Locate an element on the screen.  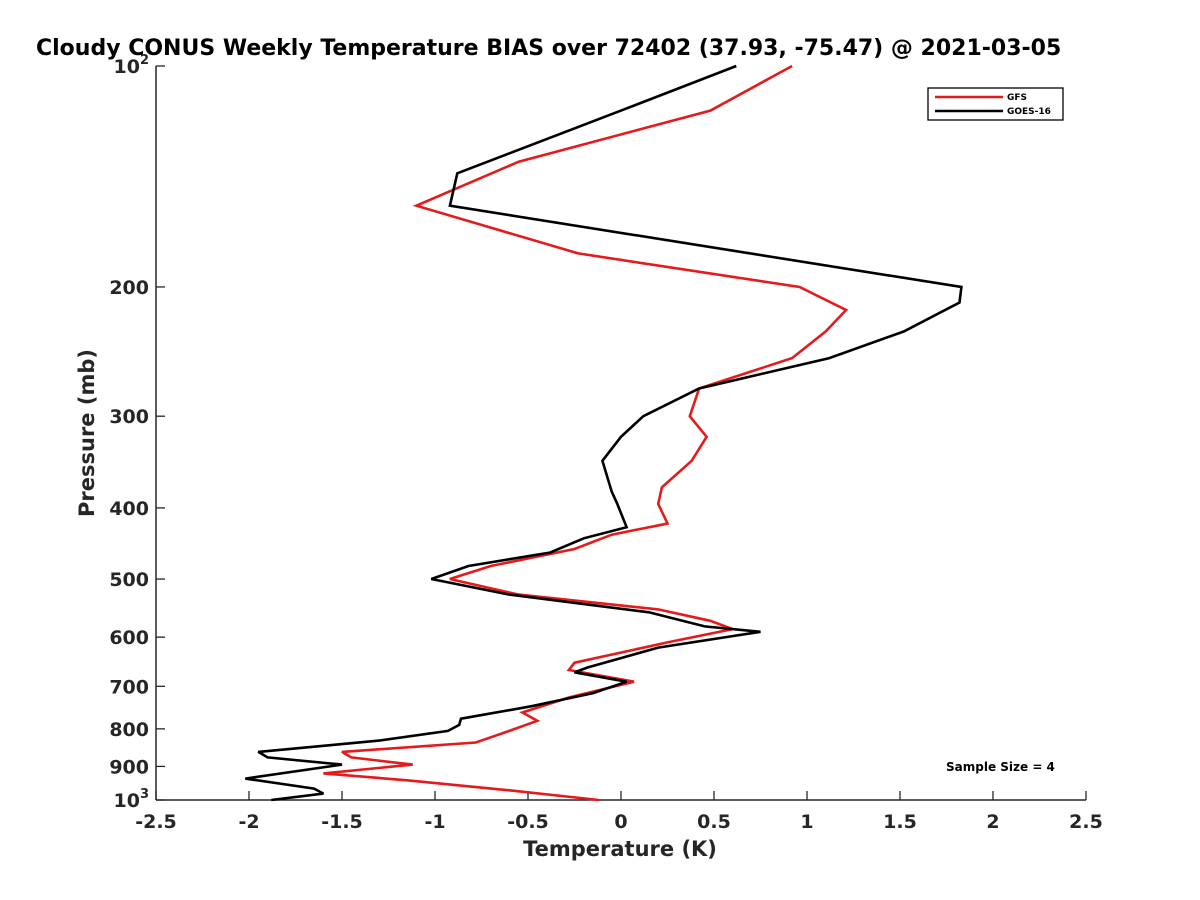
y-tick-label: 900 is located at coordinates (129, 767).